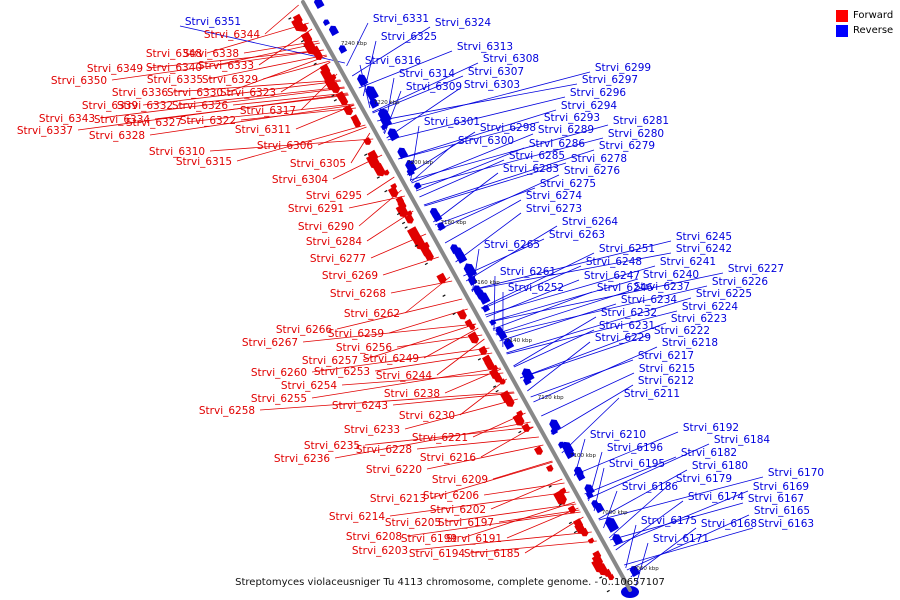  Describe the element at coordinates (458, 510) in the screenshot. I see `forward-gene-label: Strvi_6202` at that location.